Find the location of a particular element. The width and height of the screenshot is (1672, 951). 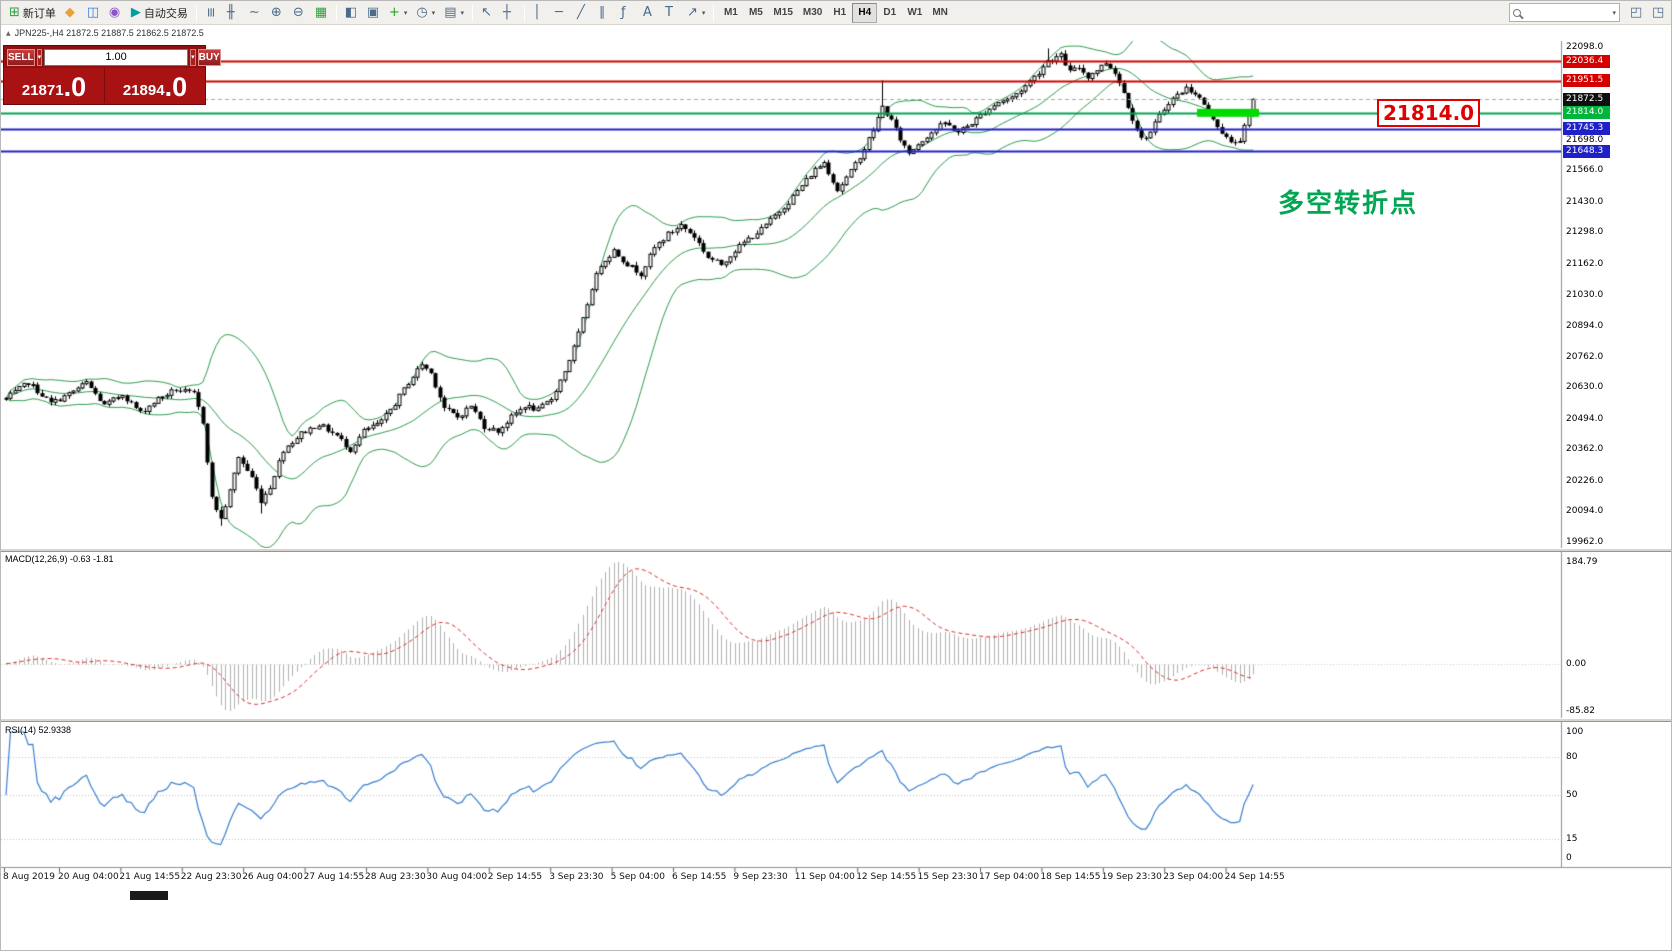

price-tick: 20894.0 is located at coordinates (1585, 326).